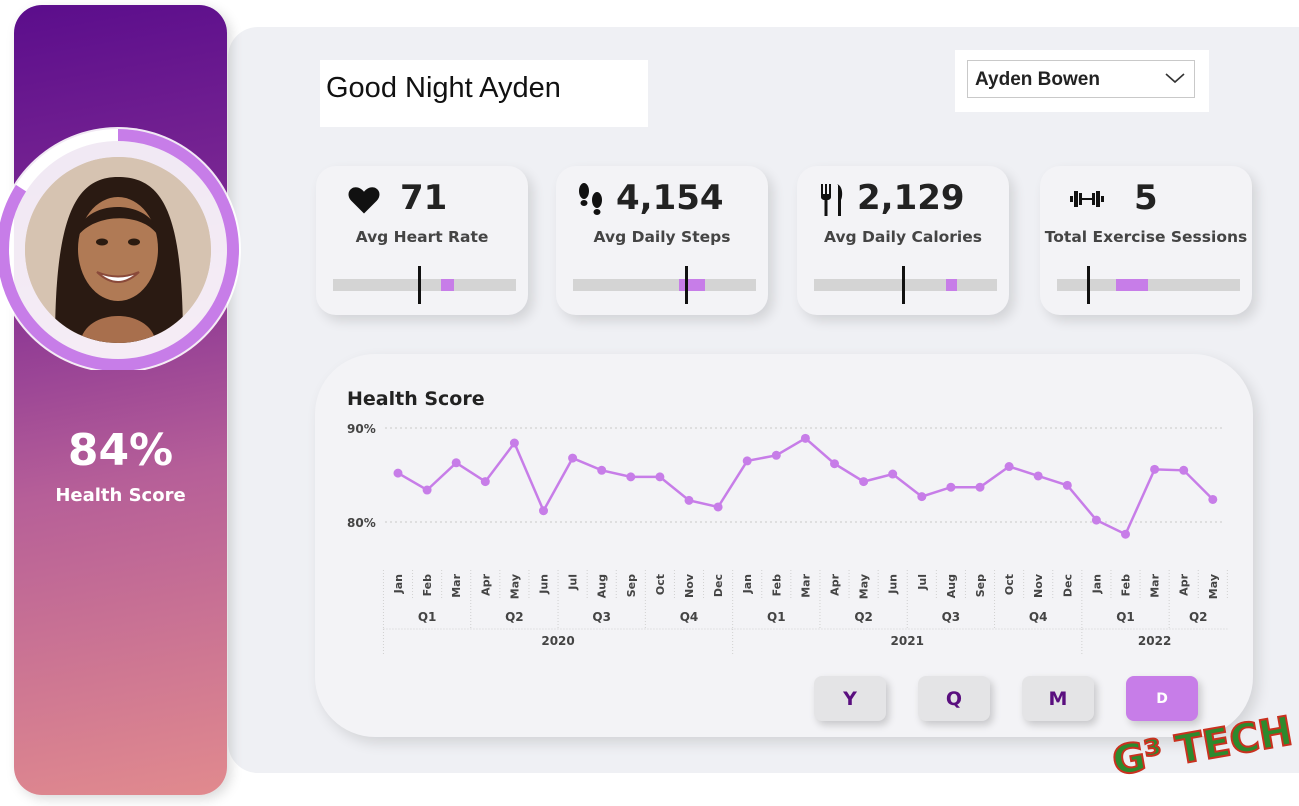 The height and width of the screenshot is (806, 1299). What do you see at coordinates (557, 641) in the screenshot?
I see `x-tick-year: 2020` at bounding box center [557, 641].